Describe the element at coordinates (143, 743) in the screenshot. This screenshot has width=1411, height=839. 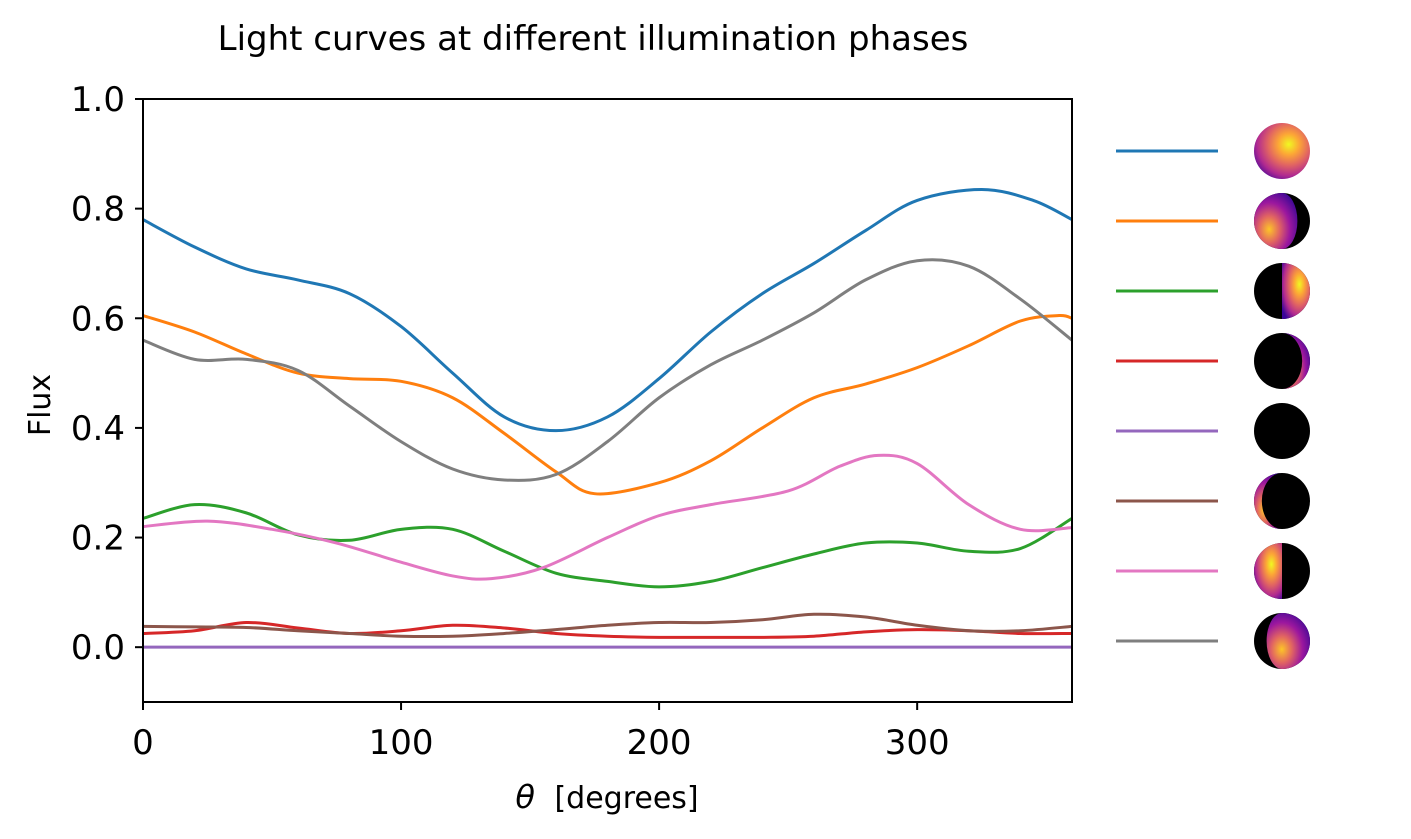
I see `x-tick-label: 0` at that location.